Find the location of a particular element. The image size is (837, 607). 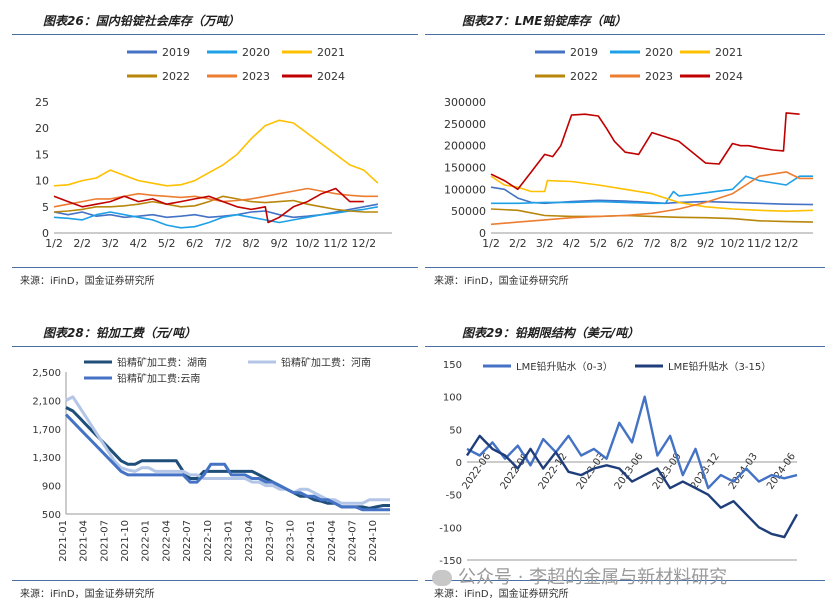

legend-label: 铅精矿加工费：河南 is located at coordinates (326, 362).